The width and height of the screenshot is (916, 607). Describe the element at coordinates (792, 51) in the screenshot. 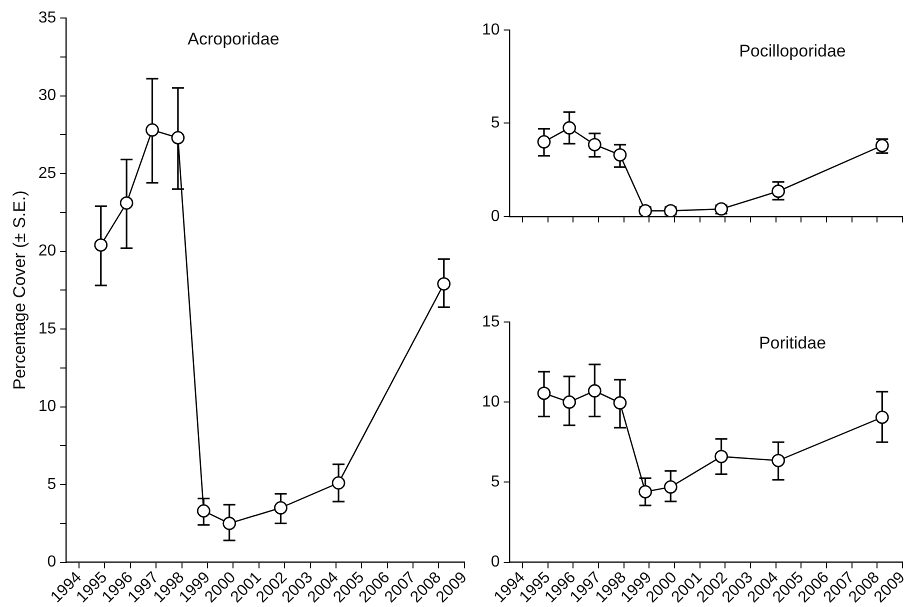

I see `text: Pocilloporidae` at that location.